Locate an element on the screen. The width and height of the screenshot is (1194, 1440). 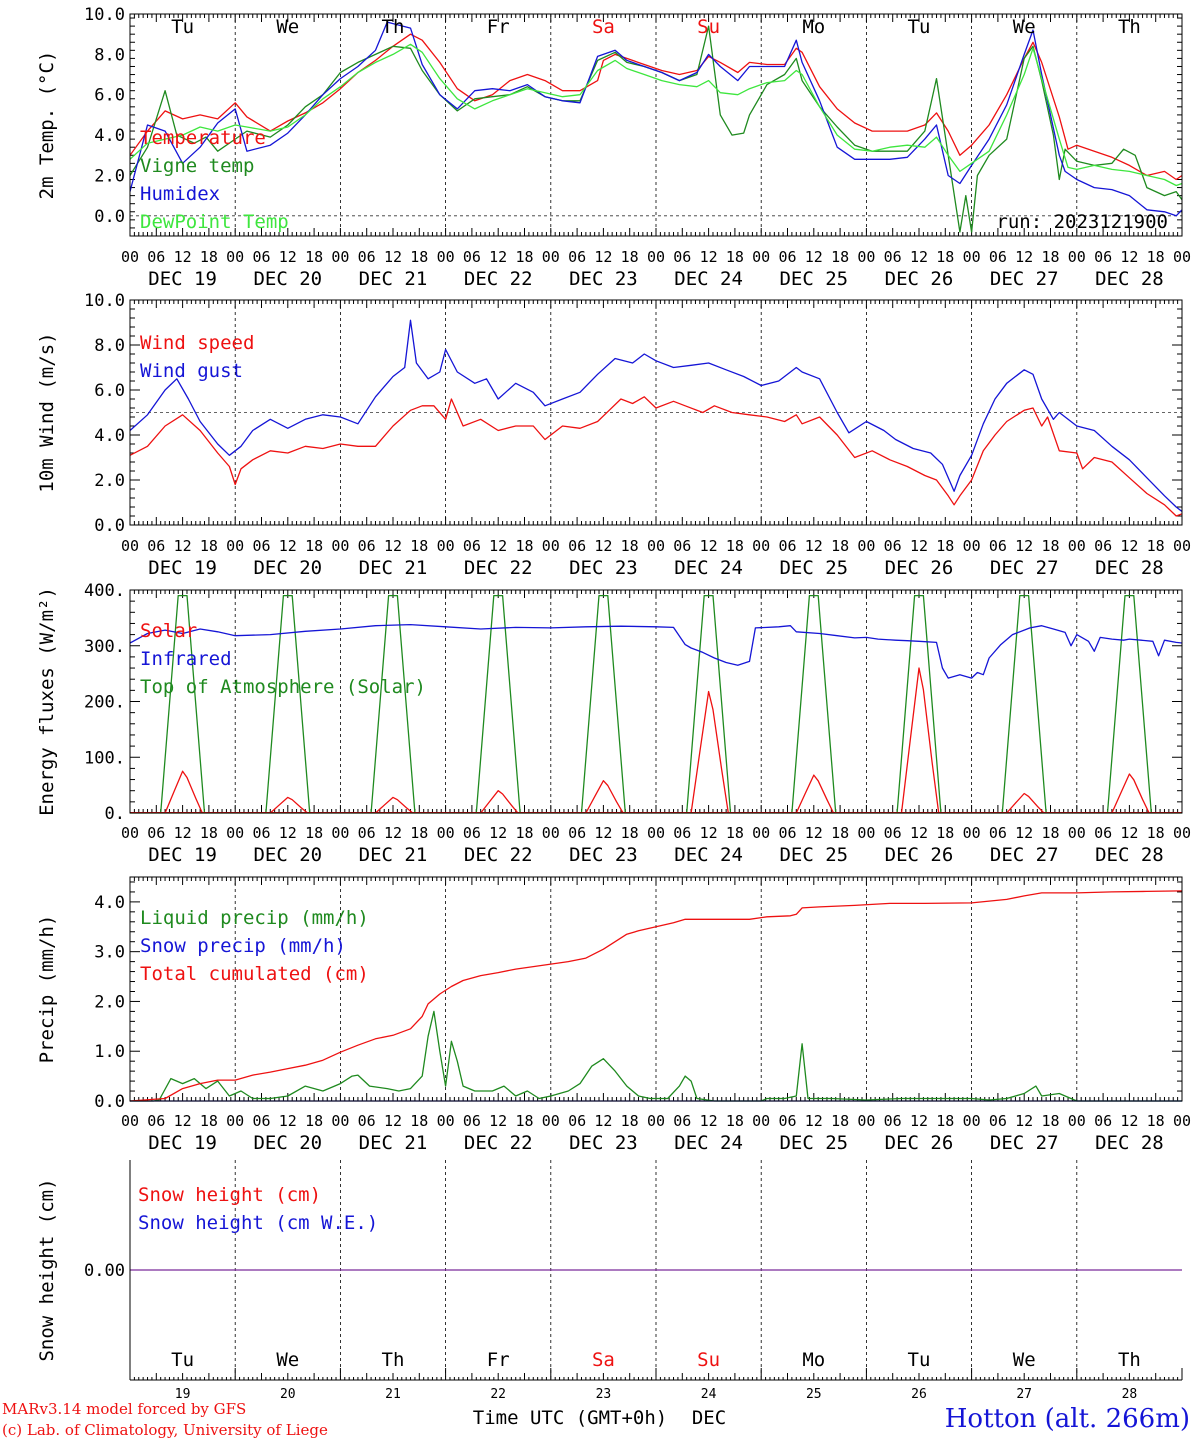
plot-frame is located at coordinates (656, 701).